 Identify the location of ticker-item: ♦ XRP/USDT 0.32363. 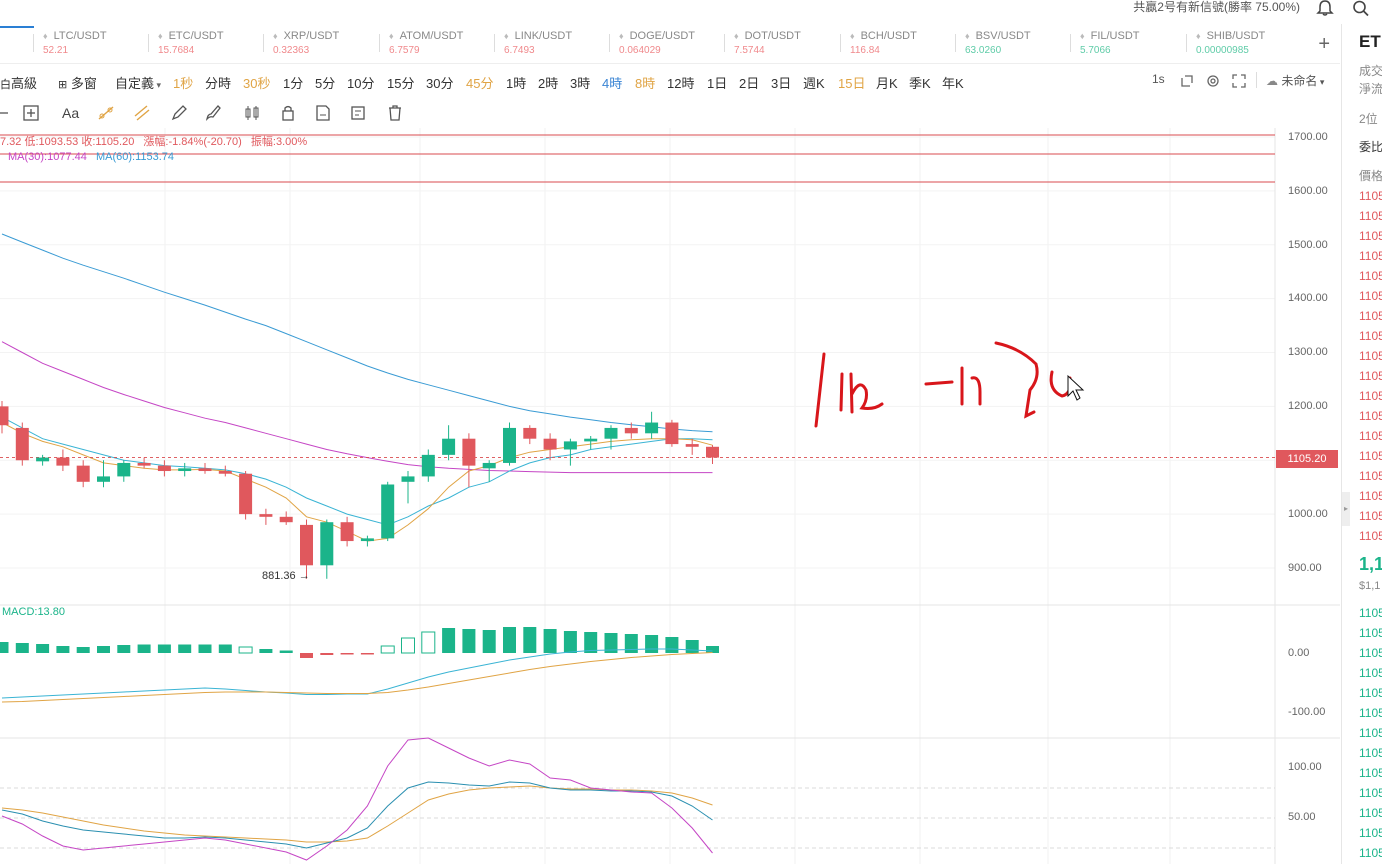
(322, 46).